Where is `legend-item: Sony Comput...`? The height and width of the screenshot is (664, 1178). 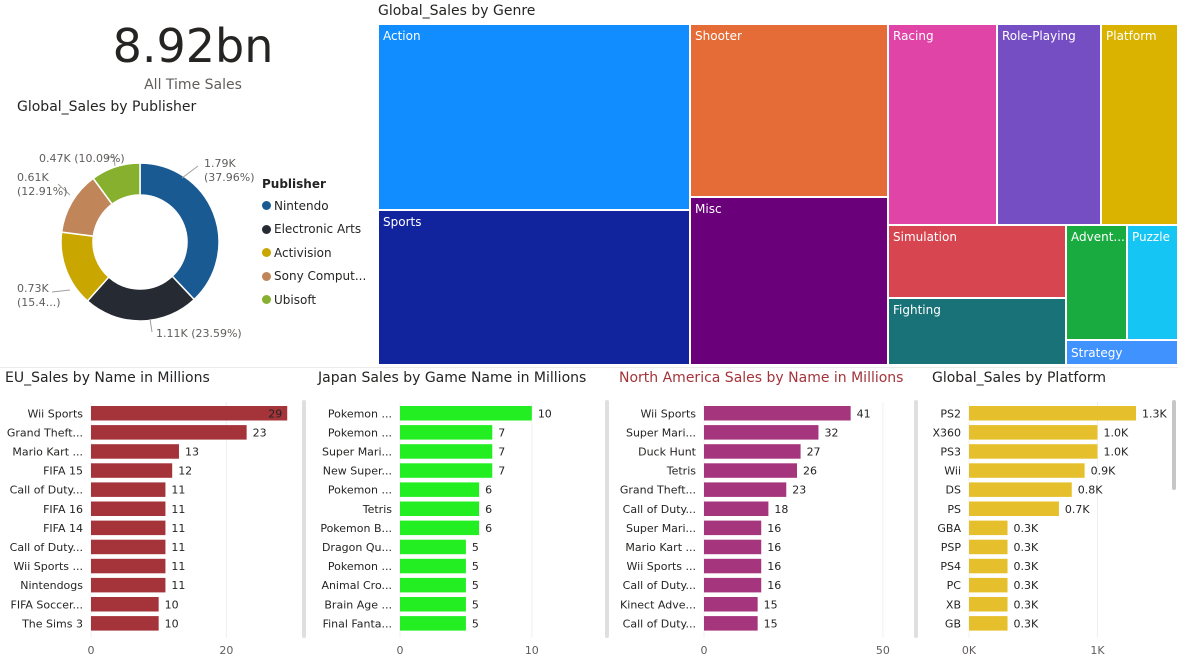 legend-item: Sony Comput... is located at coordinates (316, 277).